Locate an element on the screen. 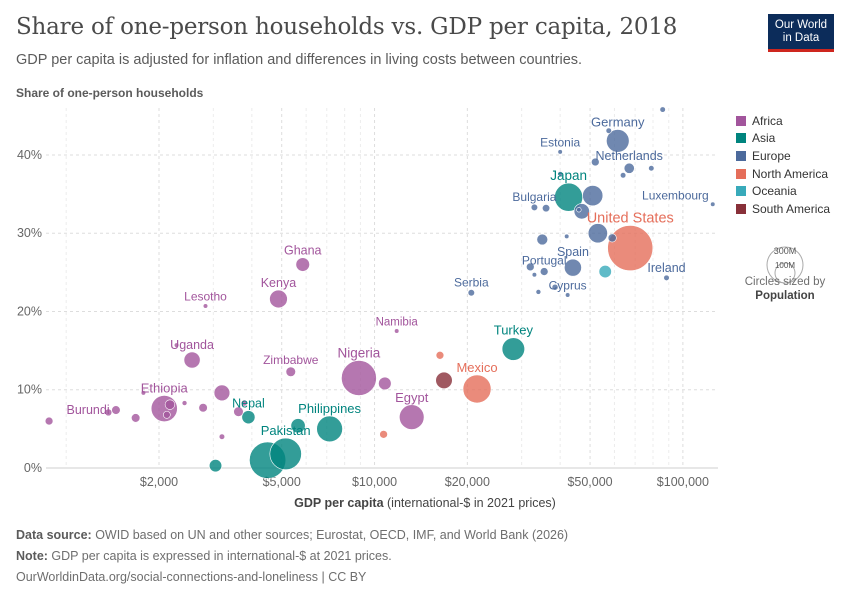 The image size is (850, 600). point-label: Mexico is located at coordinates (476, 367).